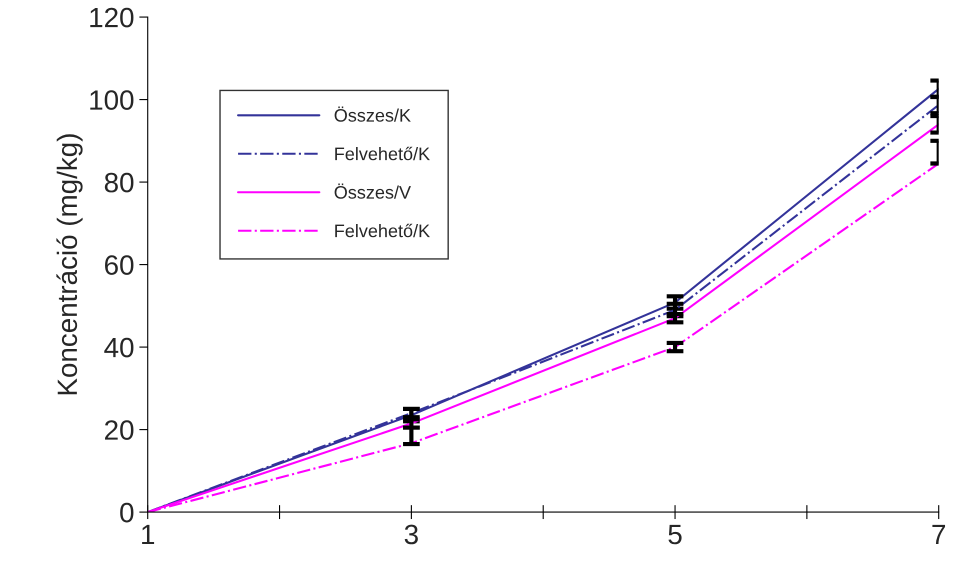 The image size is (953, 569). Describe the element at coordinates (112, 100) in the screenshot. I see `y-tick-label: 100` at that location.